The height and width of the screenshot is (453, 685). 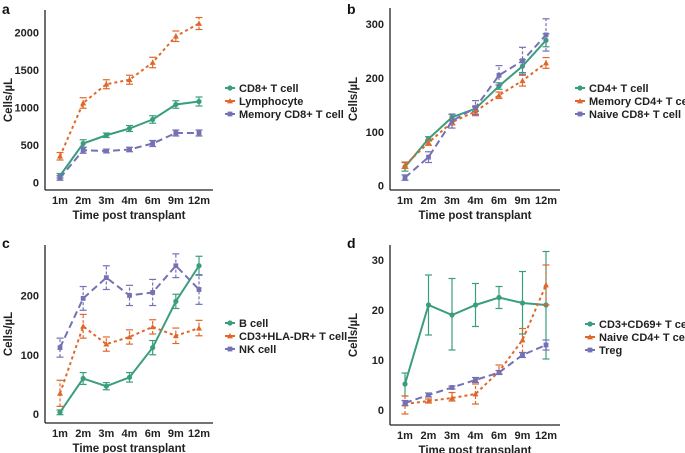 What do you see at coordinates (27, 34) in the screenshot?
I see `y-tick-label: 2000` at bounding box center [27, 34].